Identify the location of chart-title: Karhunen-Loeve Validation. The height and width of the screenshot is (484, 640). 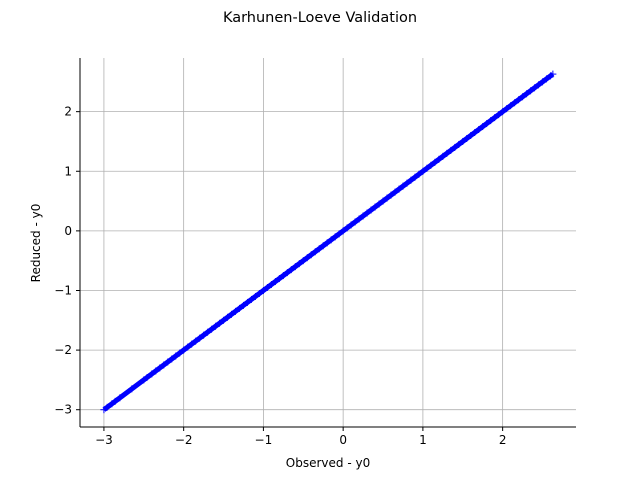
(320, 18).